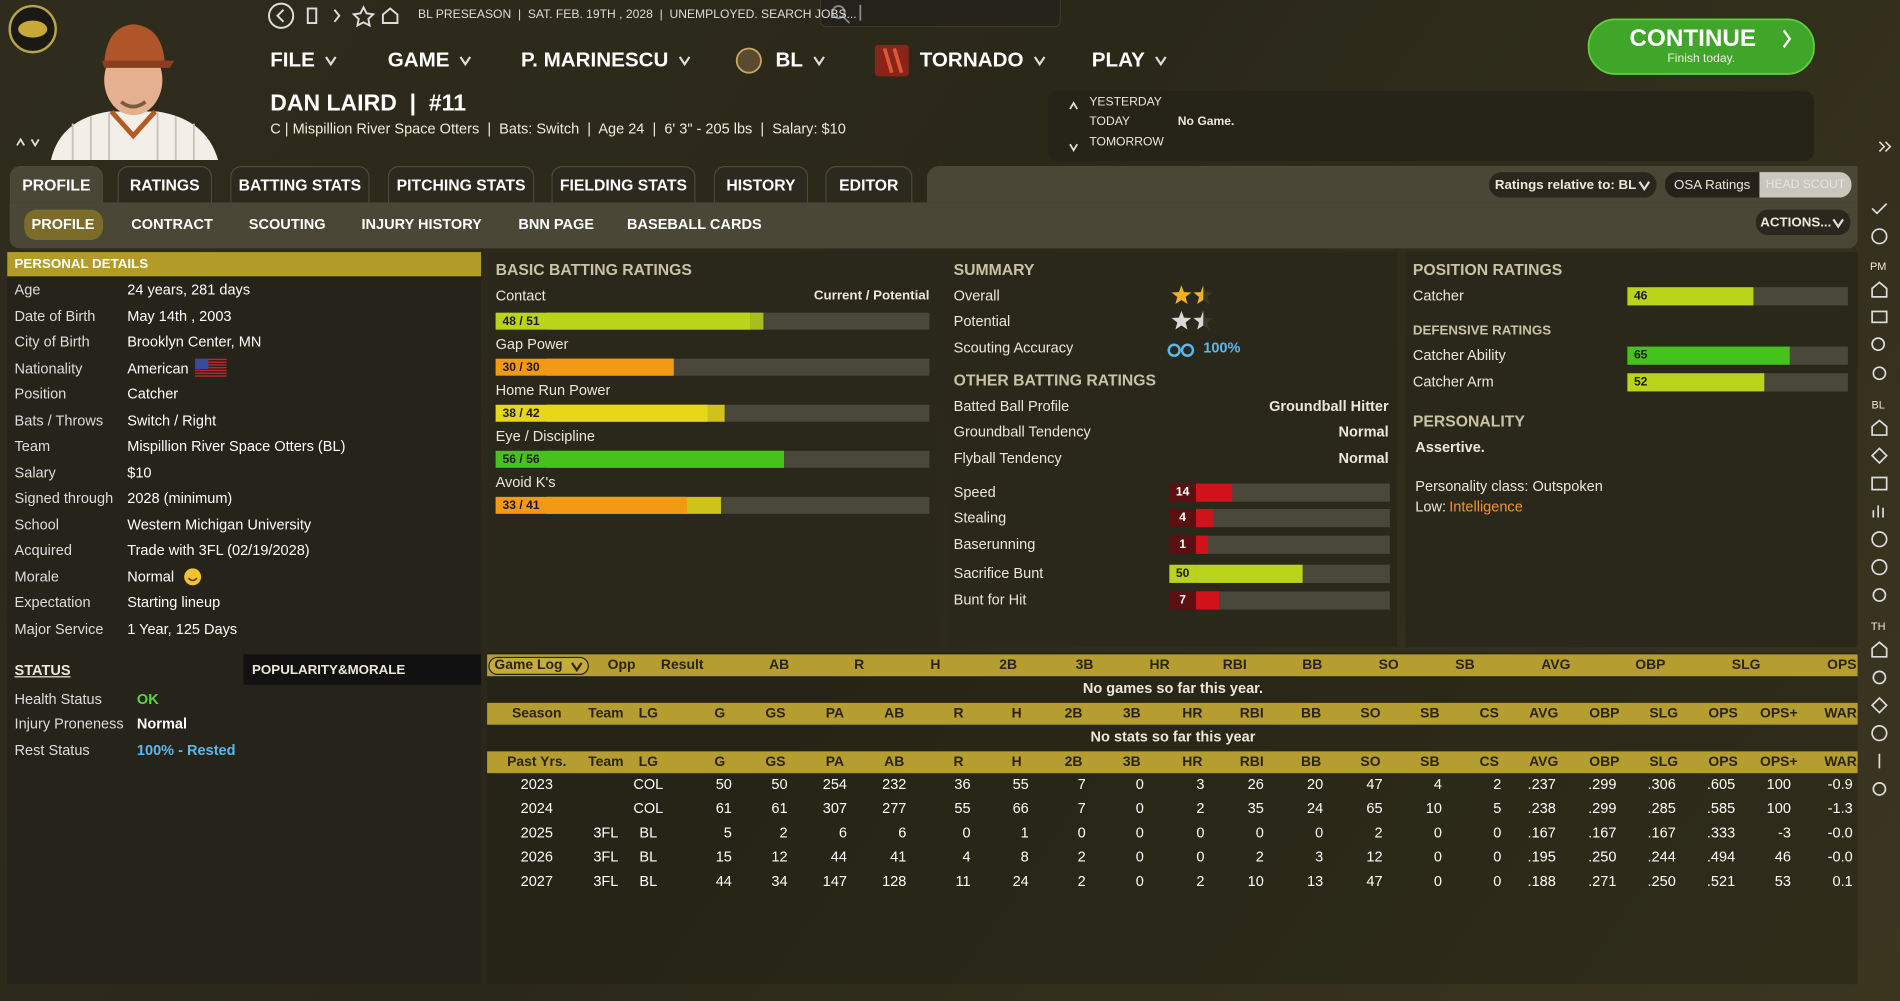  Describe the element at coordinates (1204, 518) in the screenshot. I see `rating-bar` at that location.